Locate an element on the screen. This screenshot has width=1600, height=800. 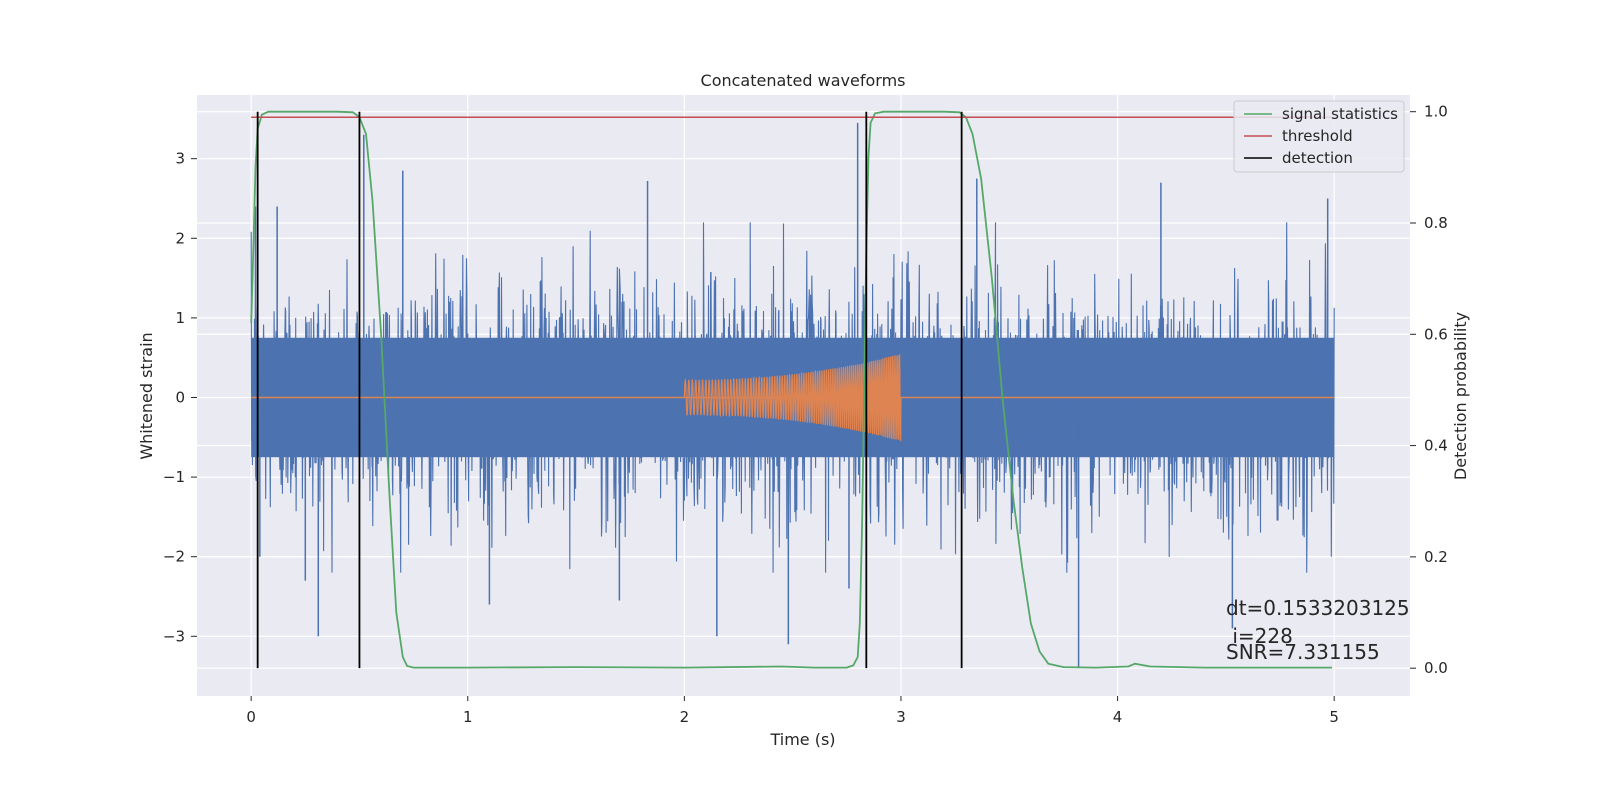
y-axis-ticks: −3 −2 −1 0 1 2 3 is located at coordinates (180, 397).